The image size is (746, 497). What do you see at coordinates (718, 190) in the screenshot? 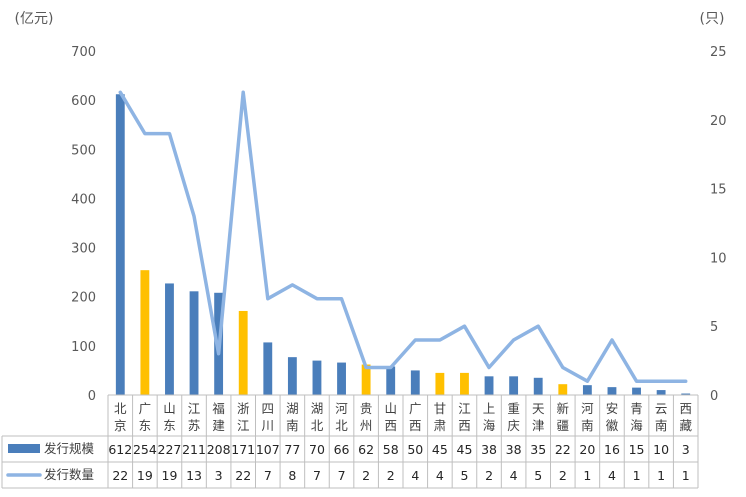
I see `right-tick-label: 15` at bounding box center [718, 190].